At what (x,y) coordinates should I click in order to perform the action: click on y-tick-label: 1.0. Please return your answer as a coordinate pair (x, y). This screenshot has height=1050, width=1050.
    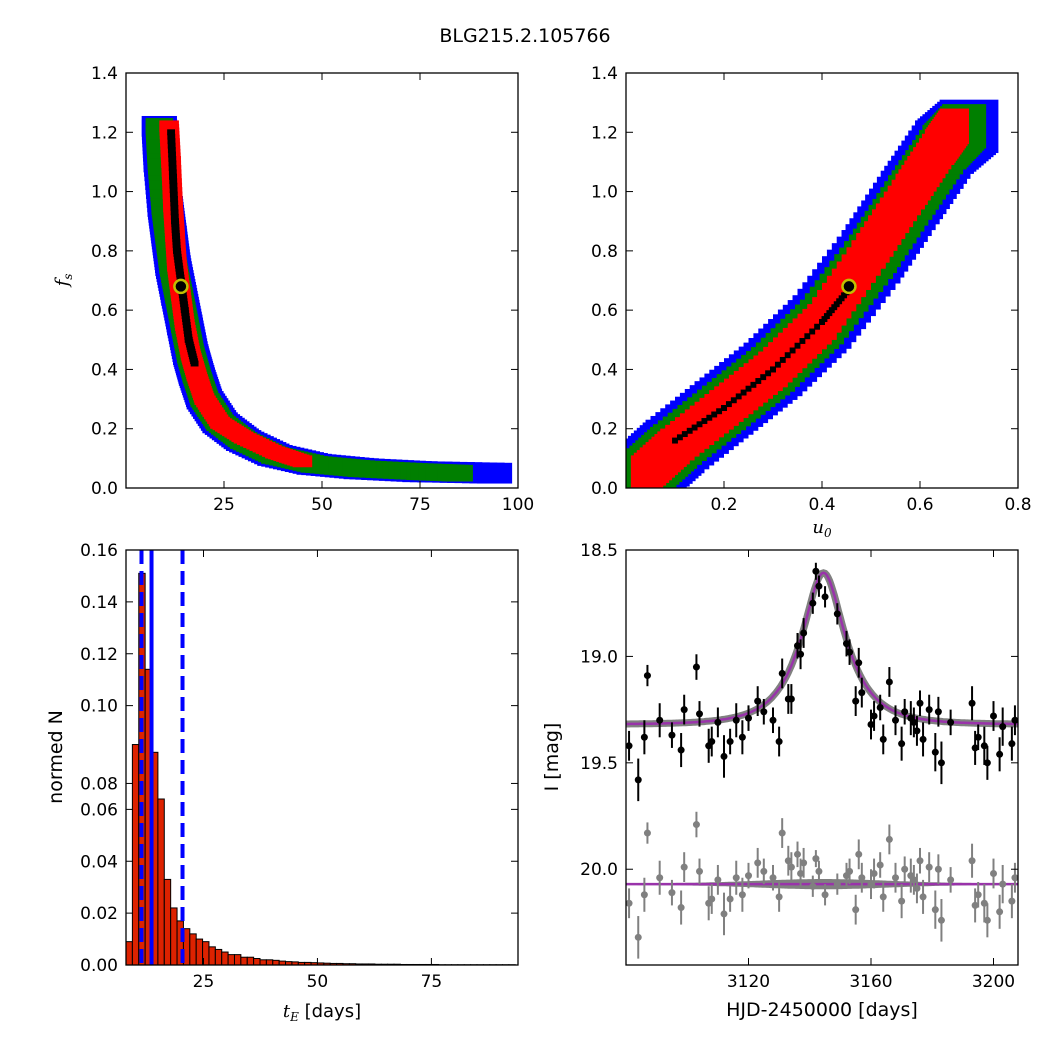
    Looking at the image, I should click on (604, 193).